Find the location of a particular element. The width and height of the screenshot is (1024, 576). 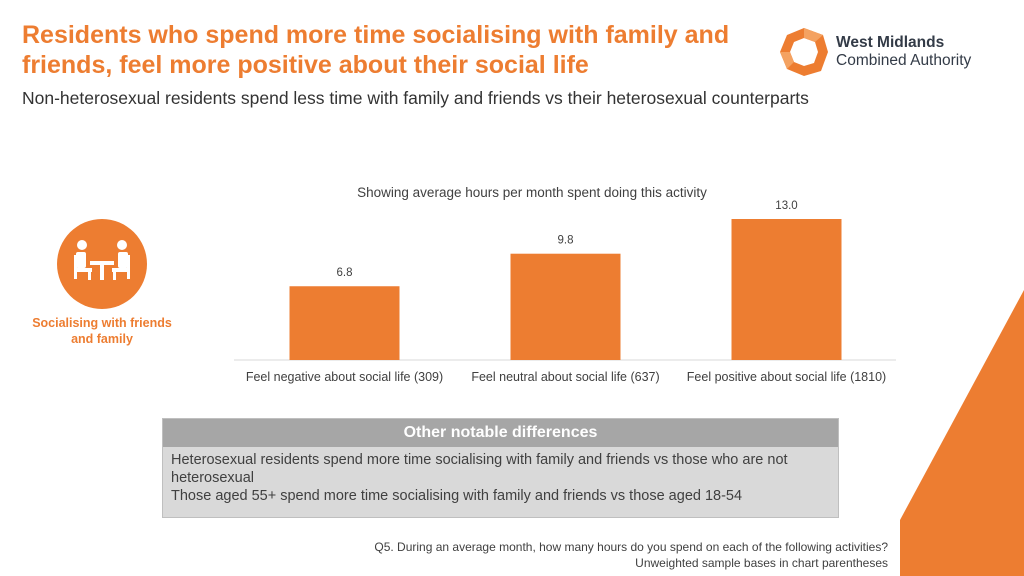

logo-line1: West Midlands is located at coordinates (890, 42).